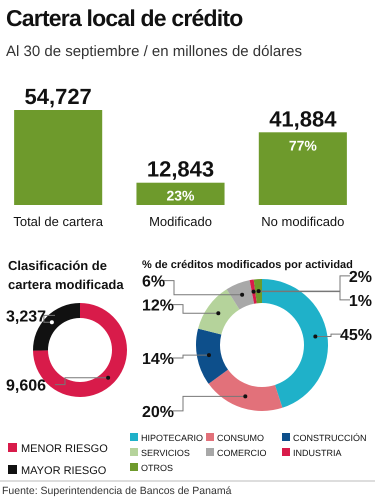 The image size is (375, 498). I want to click on data-label: 20%, so click(158, 412).